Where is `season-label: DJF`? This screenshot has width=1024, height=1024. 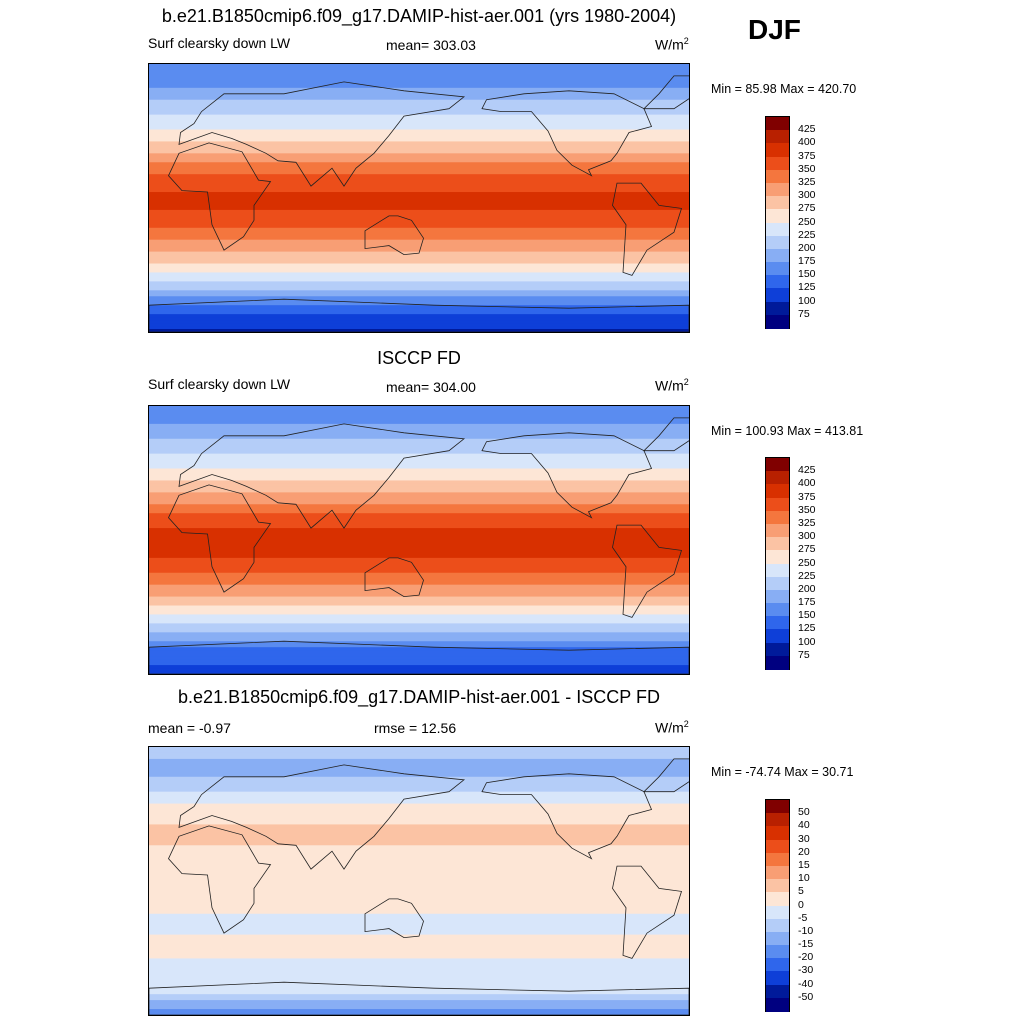
season-label: DJF is located at coordinates (774, 29).